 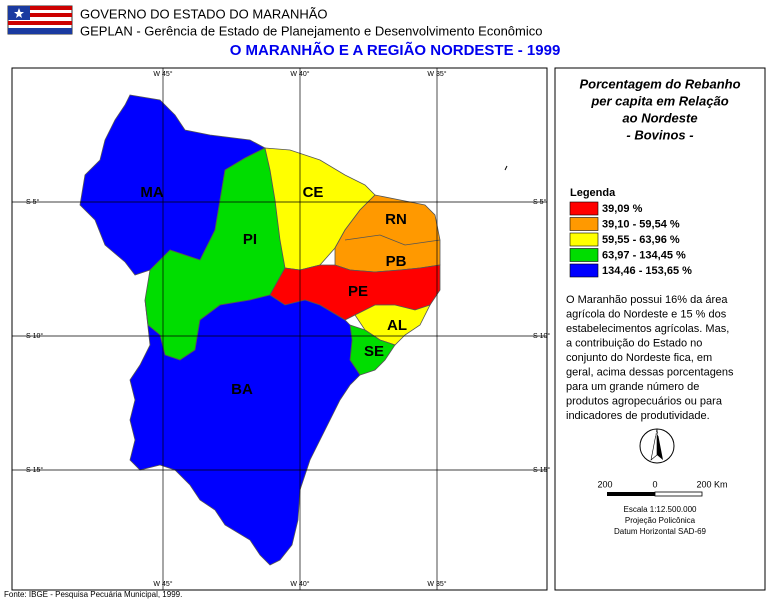 What do you see at coordinates (204, 13) in the screenshot?
I see `header-line1: GOVERNO DO ESTADO DO MARANHÃO` at bounding box center [204, 13].